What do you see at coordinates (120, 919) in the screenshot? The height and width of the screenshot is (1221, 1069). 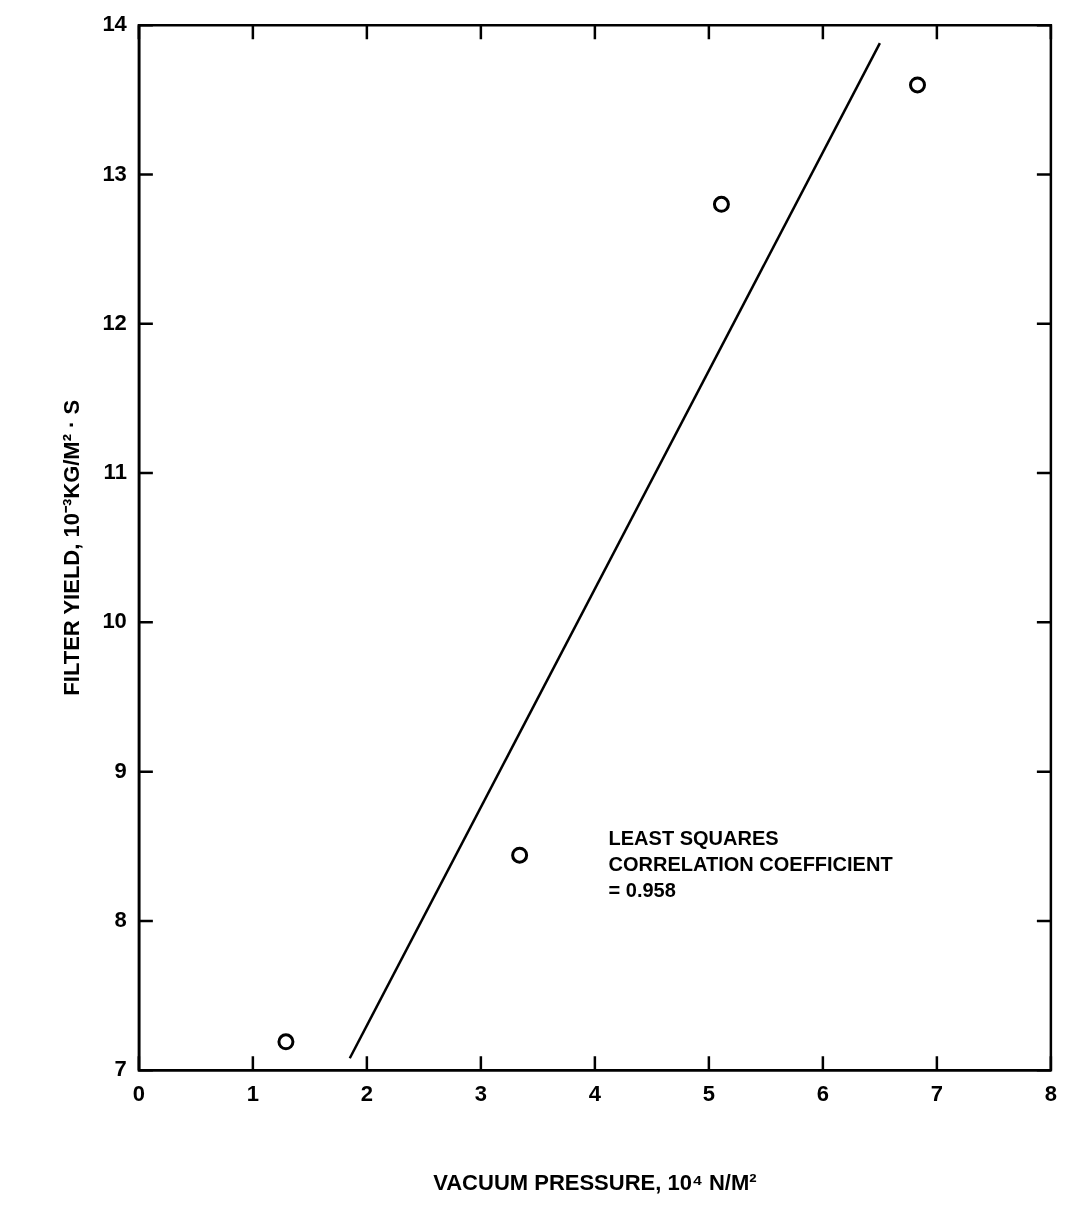 I see `y-tick-label: 8` at bounding box center [120, 919].